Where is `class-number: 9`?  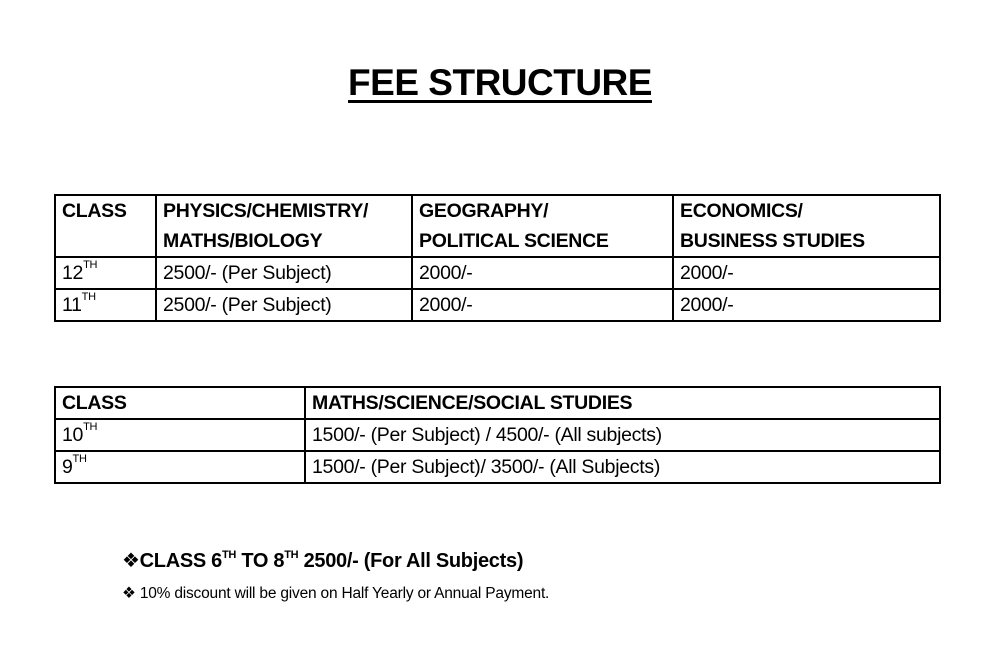
class-number: 9 is located at coordinates (67, 467).